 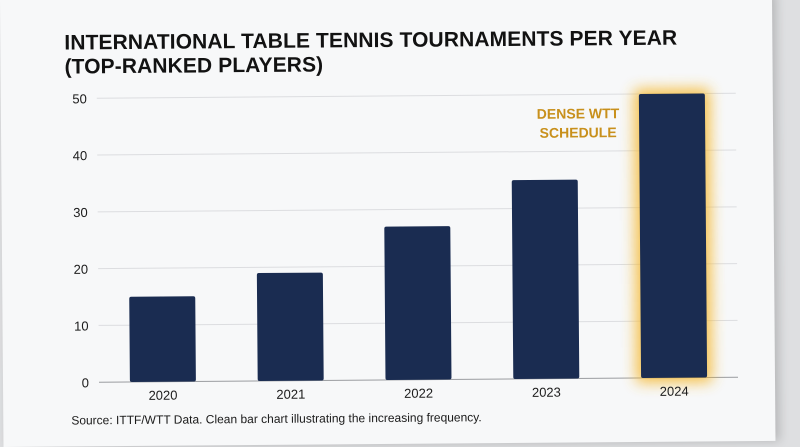 I want to click on x-tick-label: 2020, so click(x=162, y=395).